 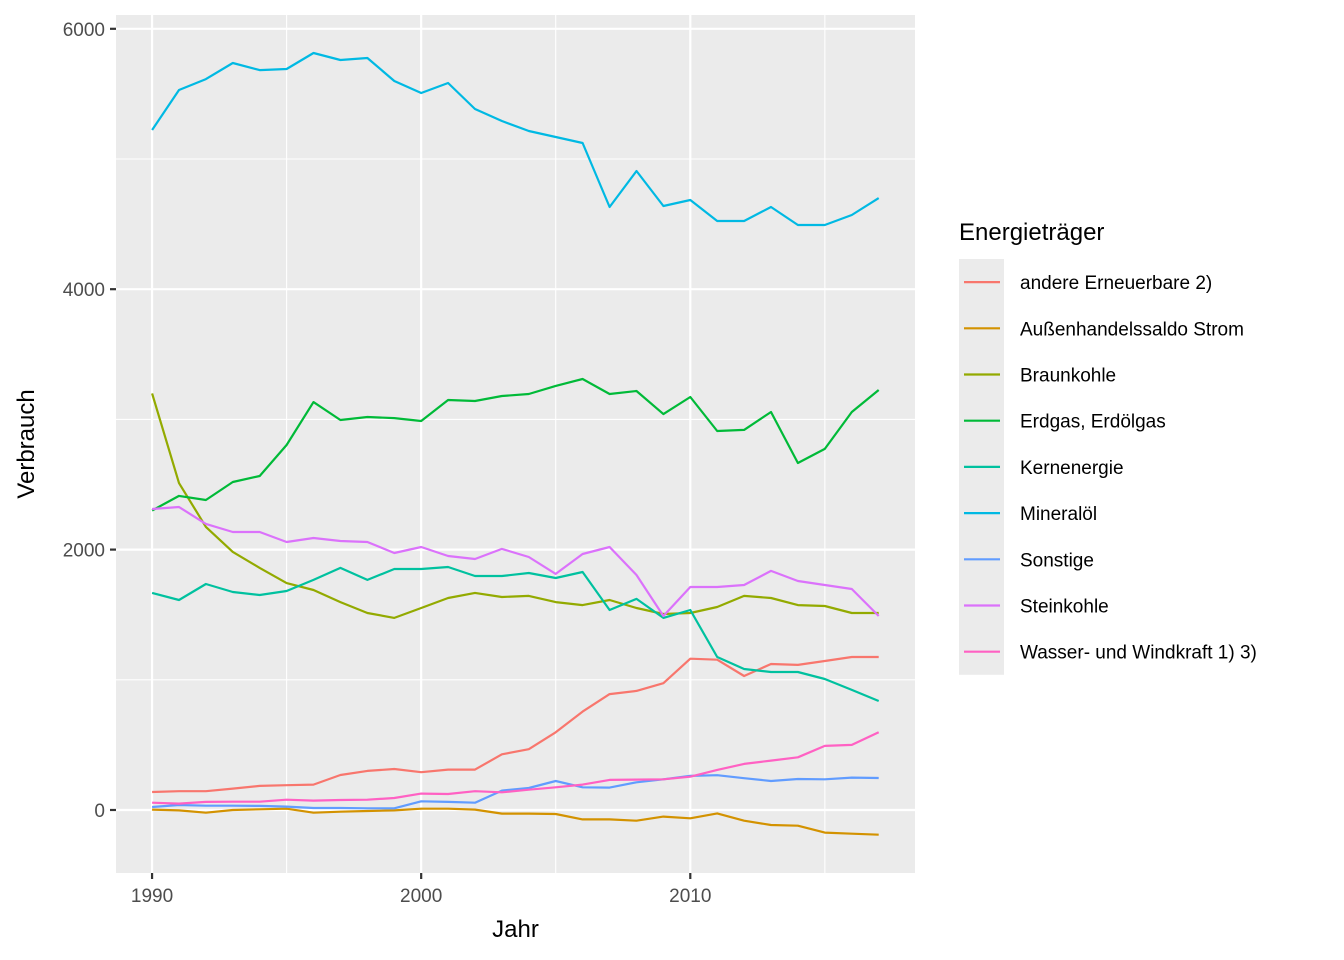 What do you see at coordinates (99, 811) in the screenshot?
I see `y-tick-label: 0` at bounding box center [99, 811].